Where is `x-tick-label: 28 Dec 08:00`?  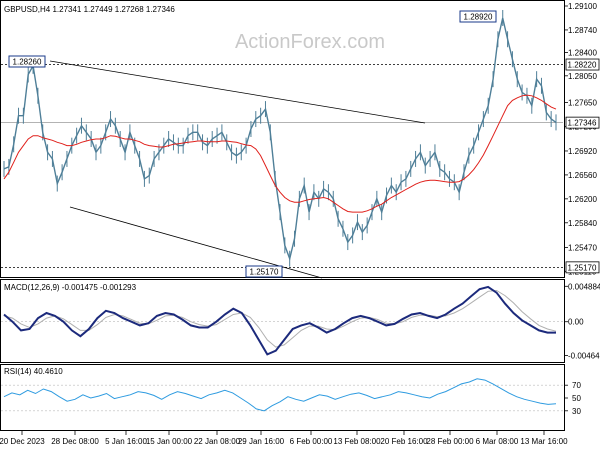
x-tick-label: 28 Dec 08:00 is located at coordinates (75, 441).